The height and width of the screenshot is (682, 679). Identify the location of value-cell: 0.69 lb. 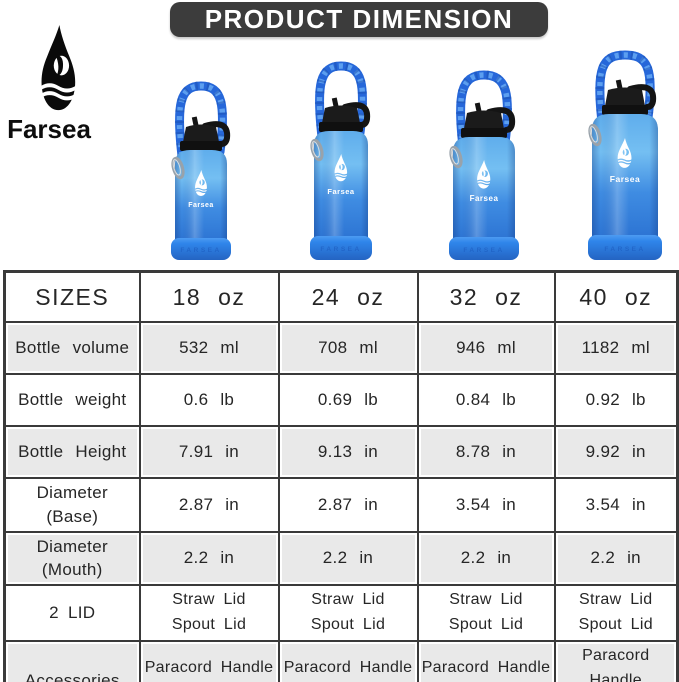
(348, 400).